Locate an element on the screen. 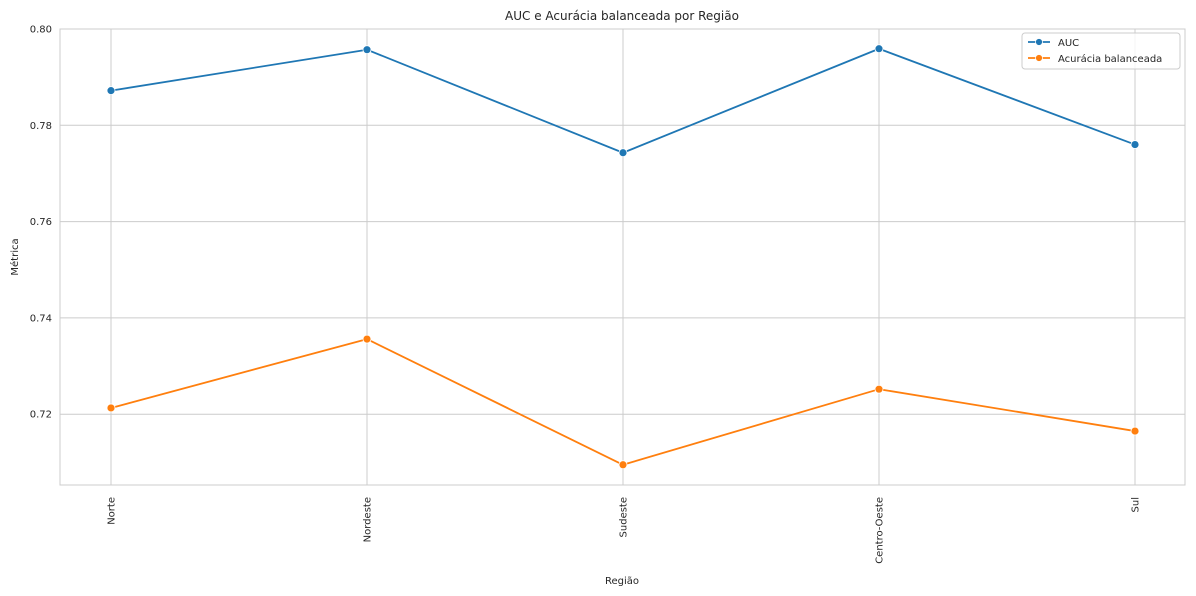 The width and height of the screenshot is (1196, 596). x-tick-label: Norte is located at coordinates (112, 511).